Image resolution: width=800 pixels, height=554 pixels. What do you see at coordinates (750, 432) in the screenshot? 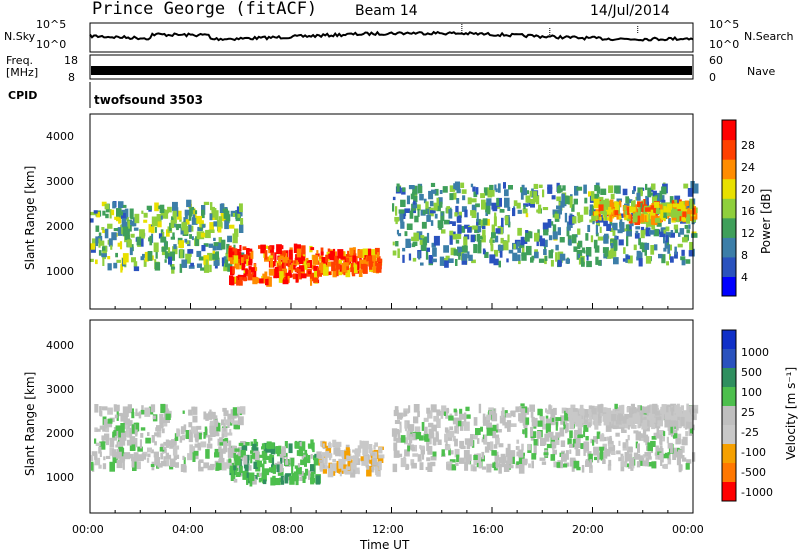
I see `velocity-cbtick-m25: -25` at bounding box center [750, 432].